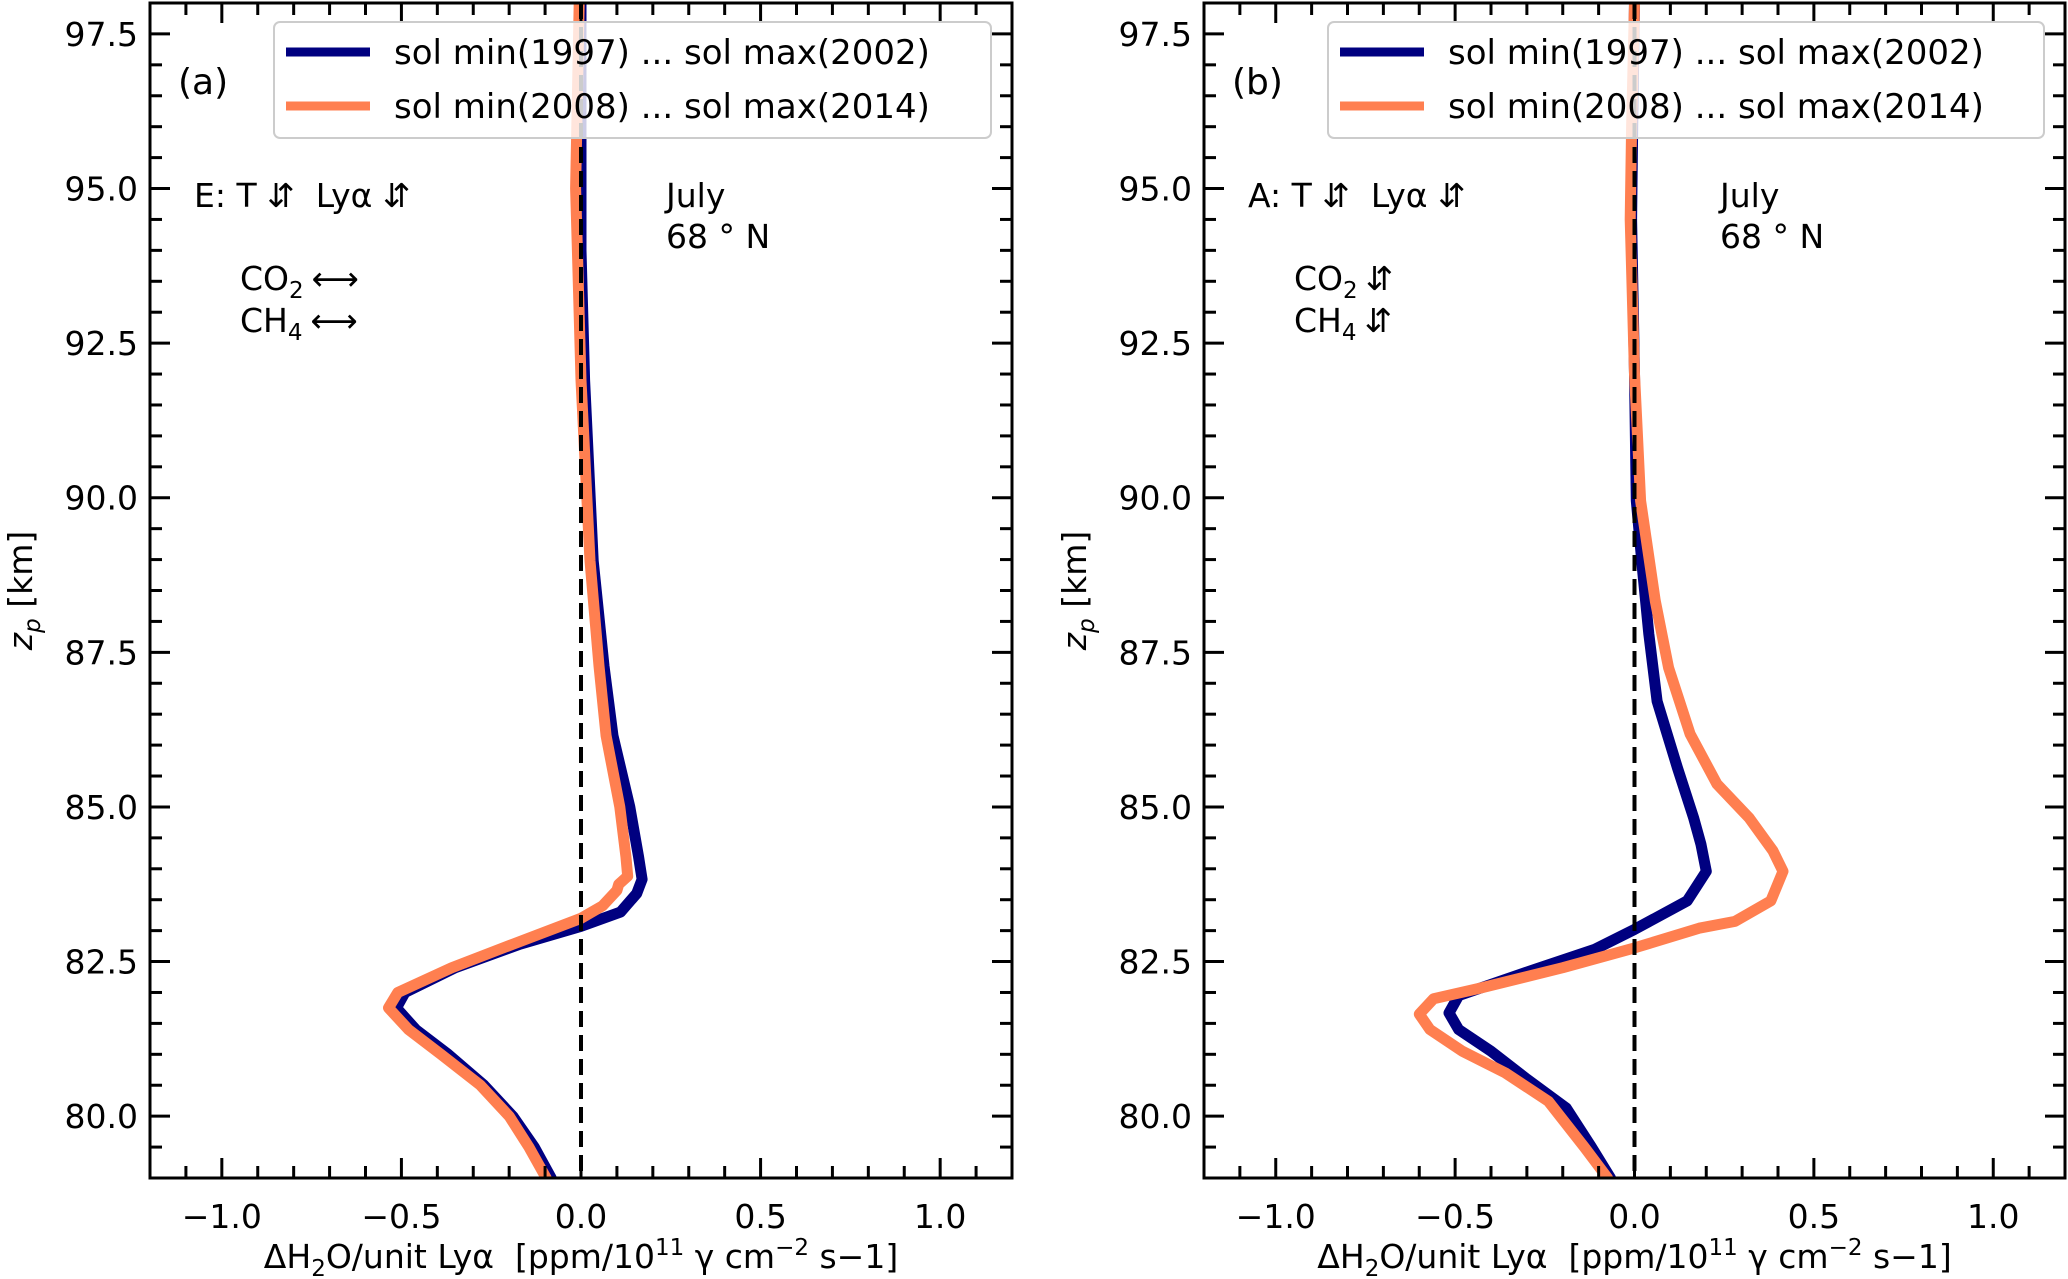 The width and height of the screenshot is (2068, 1279). I want to click on ch4-trend-arrow-icon: ⇵, so click(1379, 320).